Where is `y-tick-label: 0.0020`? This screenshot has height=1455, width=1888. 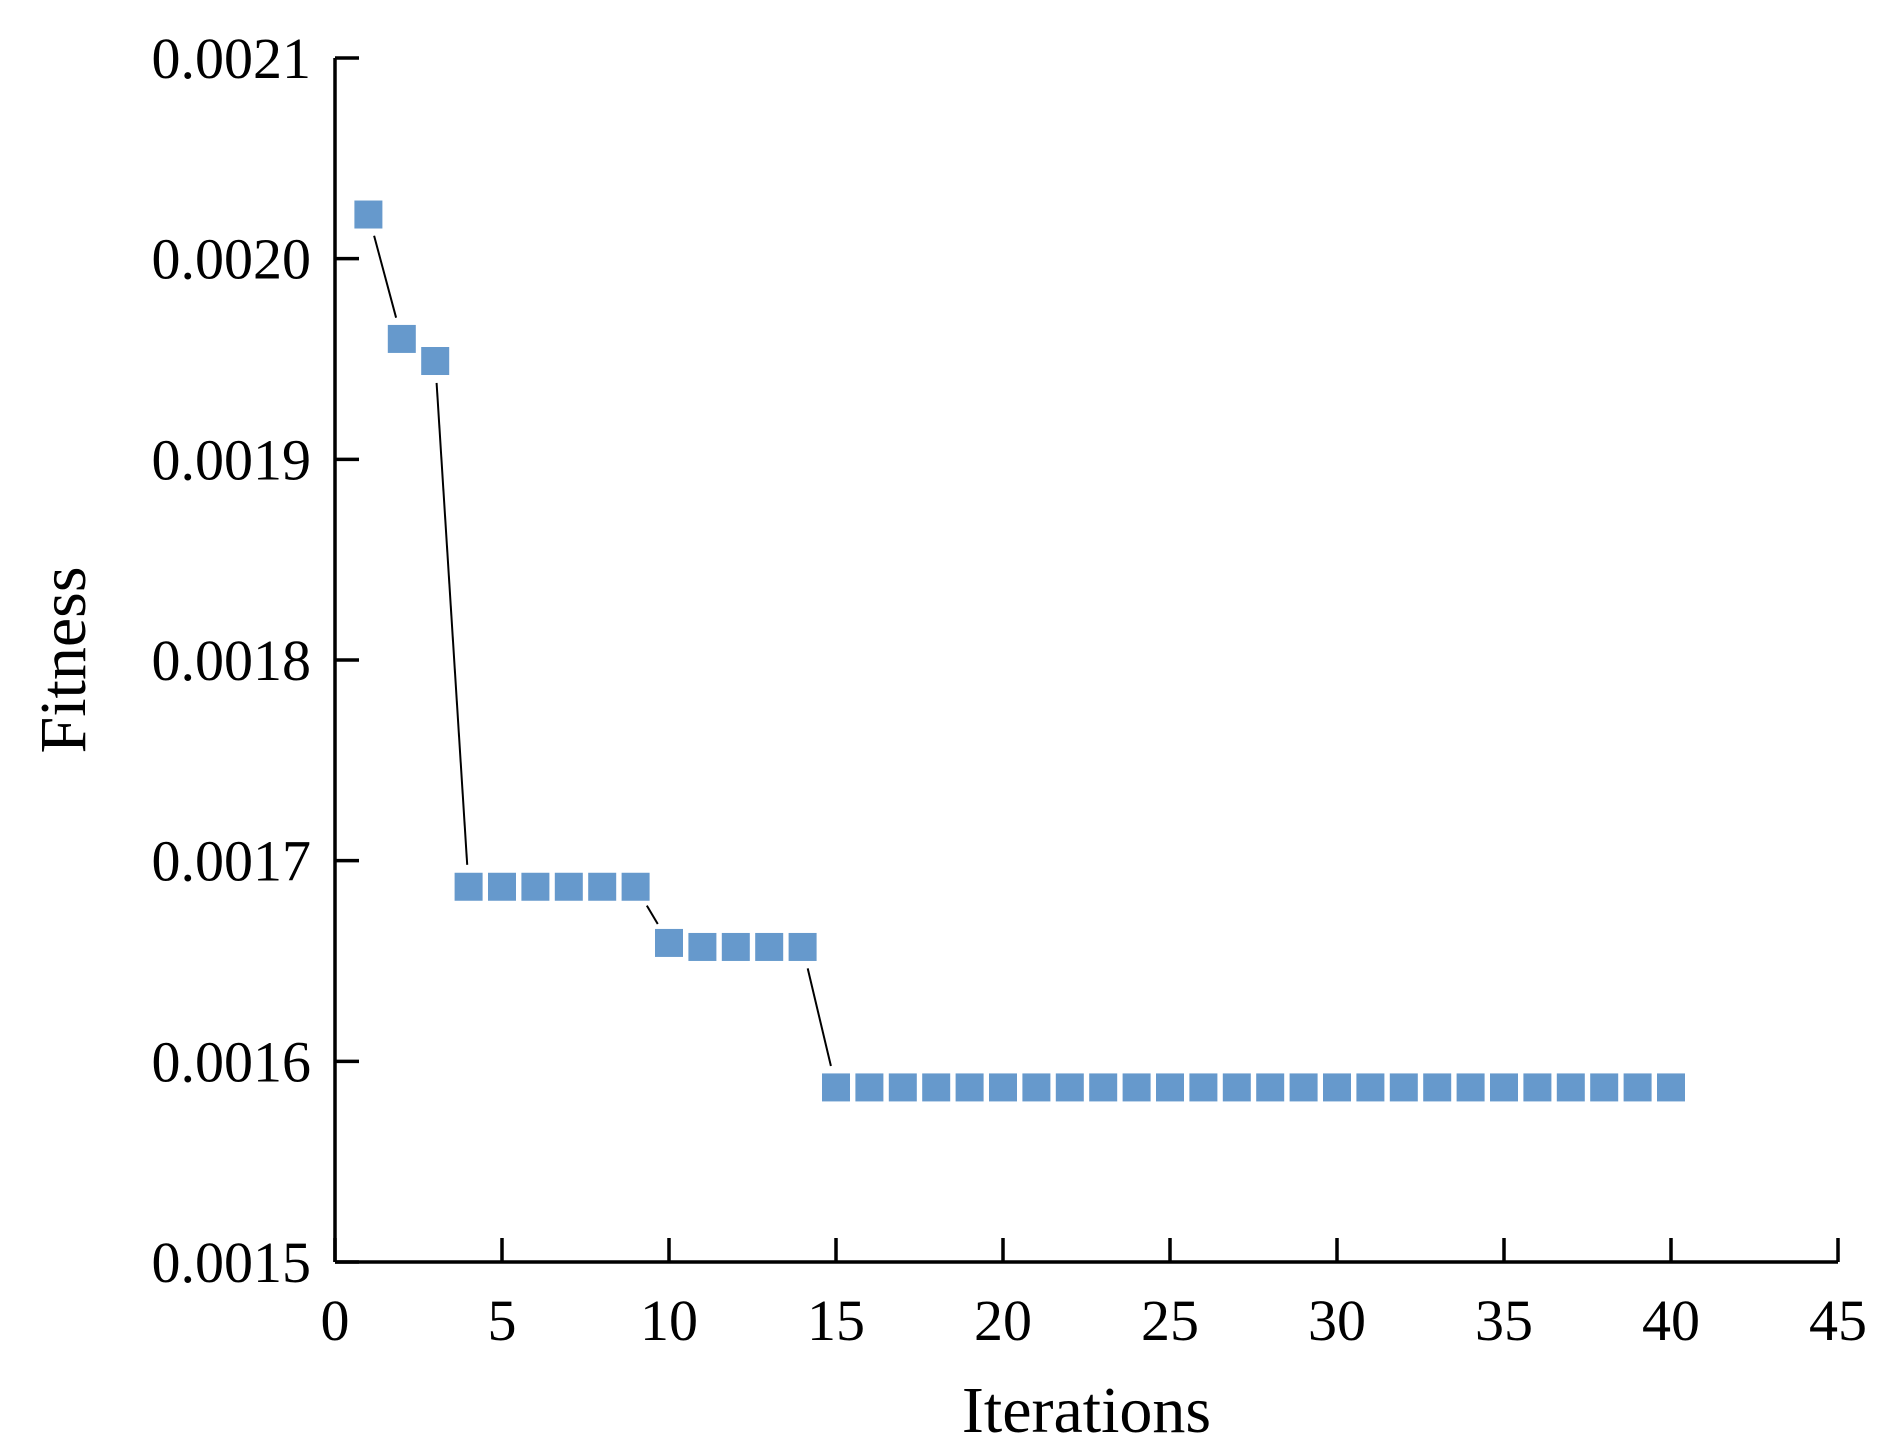
y-tick-label: 0.0020 is located at coordinates (232, 259).